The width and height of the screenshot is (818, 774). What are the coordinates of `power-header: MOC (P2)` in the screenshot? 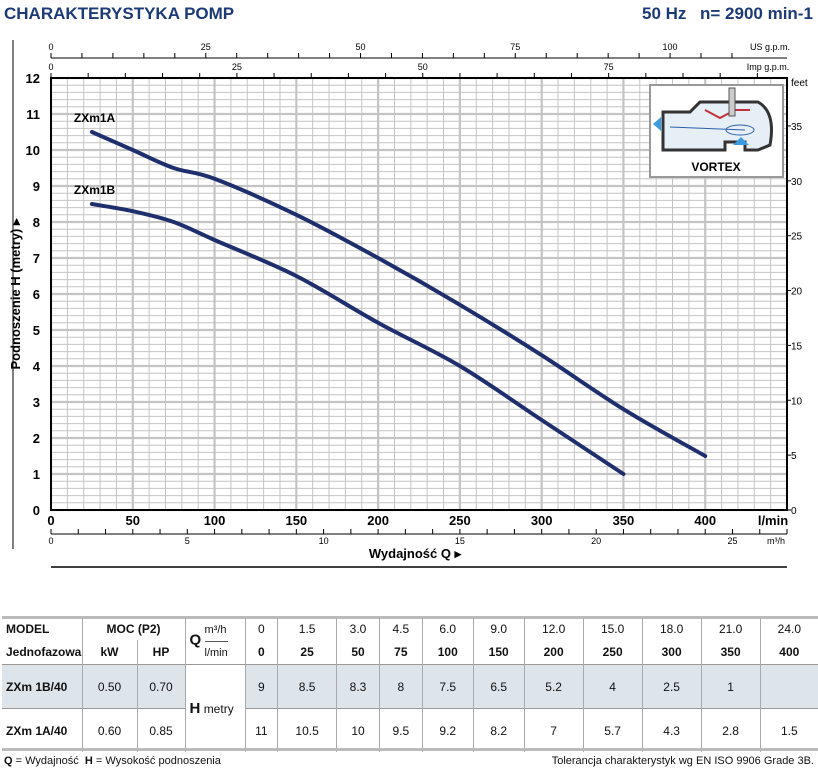 It's located at (133, 629).